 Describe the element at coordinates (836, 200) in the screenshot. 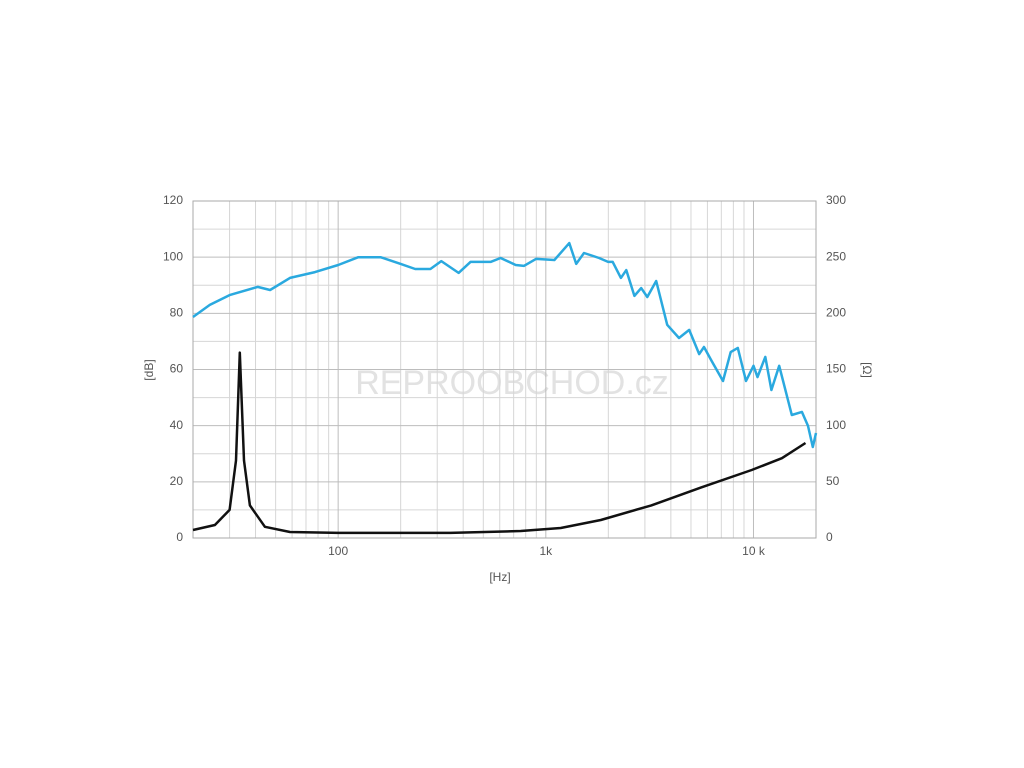

I see `y2-tick-label: 300` at that location.